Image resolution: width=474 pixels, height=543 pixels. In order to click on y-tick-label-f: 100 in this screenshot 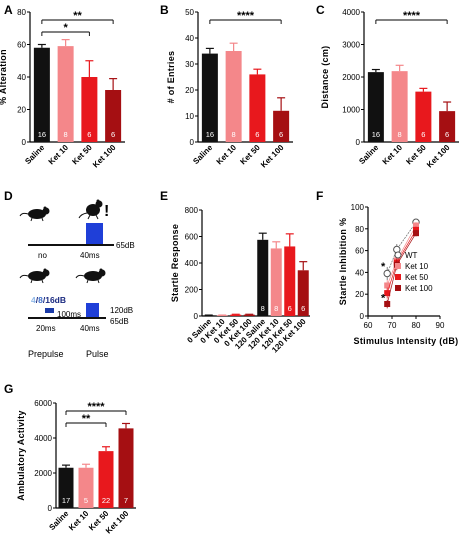, I will do `click(358, 207)`.